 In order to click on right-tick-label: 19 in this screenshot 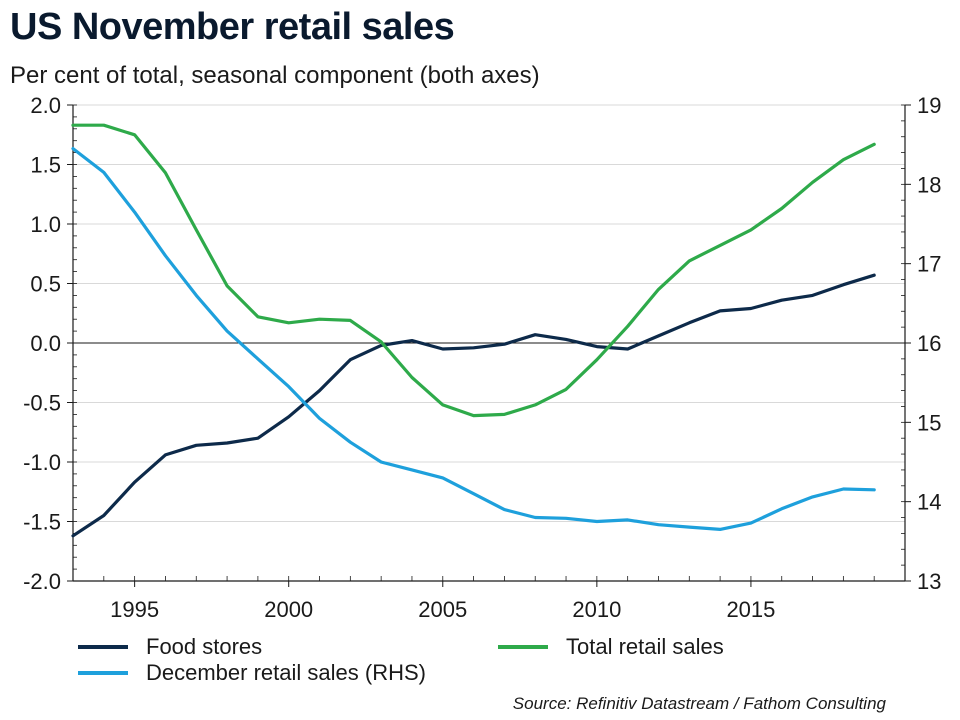, I will do `click(929, 105)`.